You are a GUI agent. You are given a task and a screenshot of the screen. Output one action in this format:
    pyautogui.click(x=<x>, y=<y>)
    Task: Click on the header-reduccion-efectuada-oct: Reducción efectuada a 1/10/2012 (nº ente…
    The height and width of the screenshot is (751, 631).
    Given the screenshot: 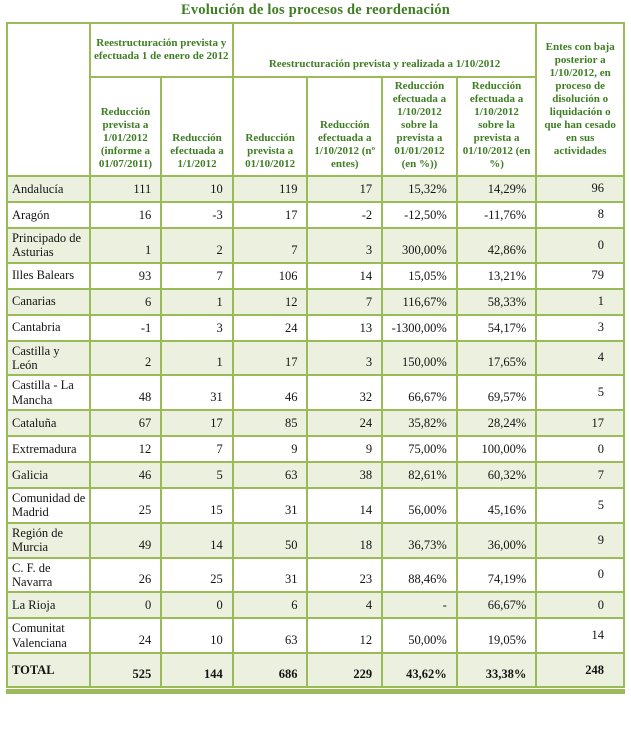 What is the action you would take?
    pyautogui.click(x=345, y=126)
    